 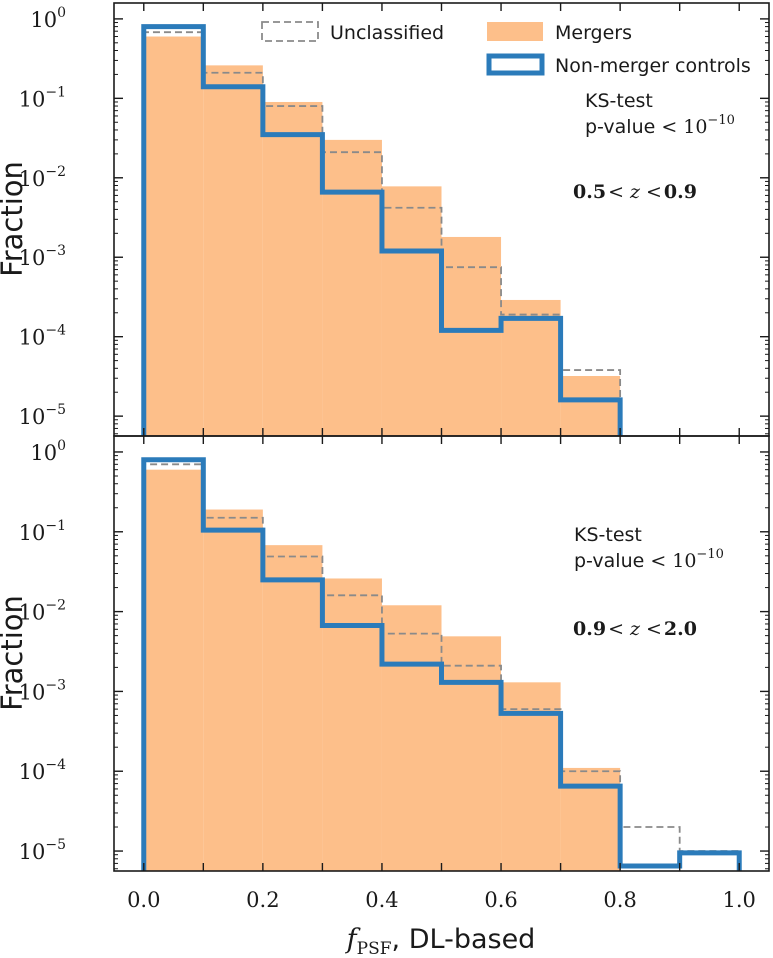 I want to click on bottom-ks-test-label: KS-test, so click(x=608, y=535).